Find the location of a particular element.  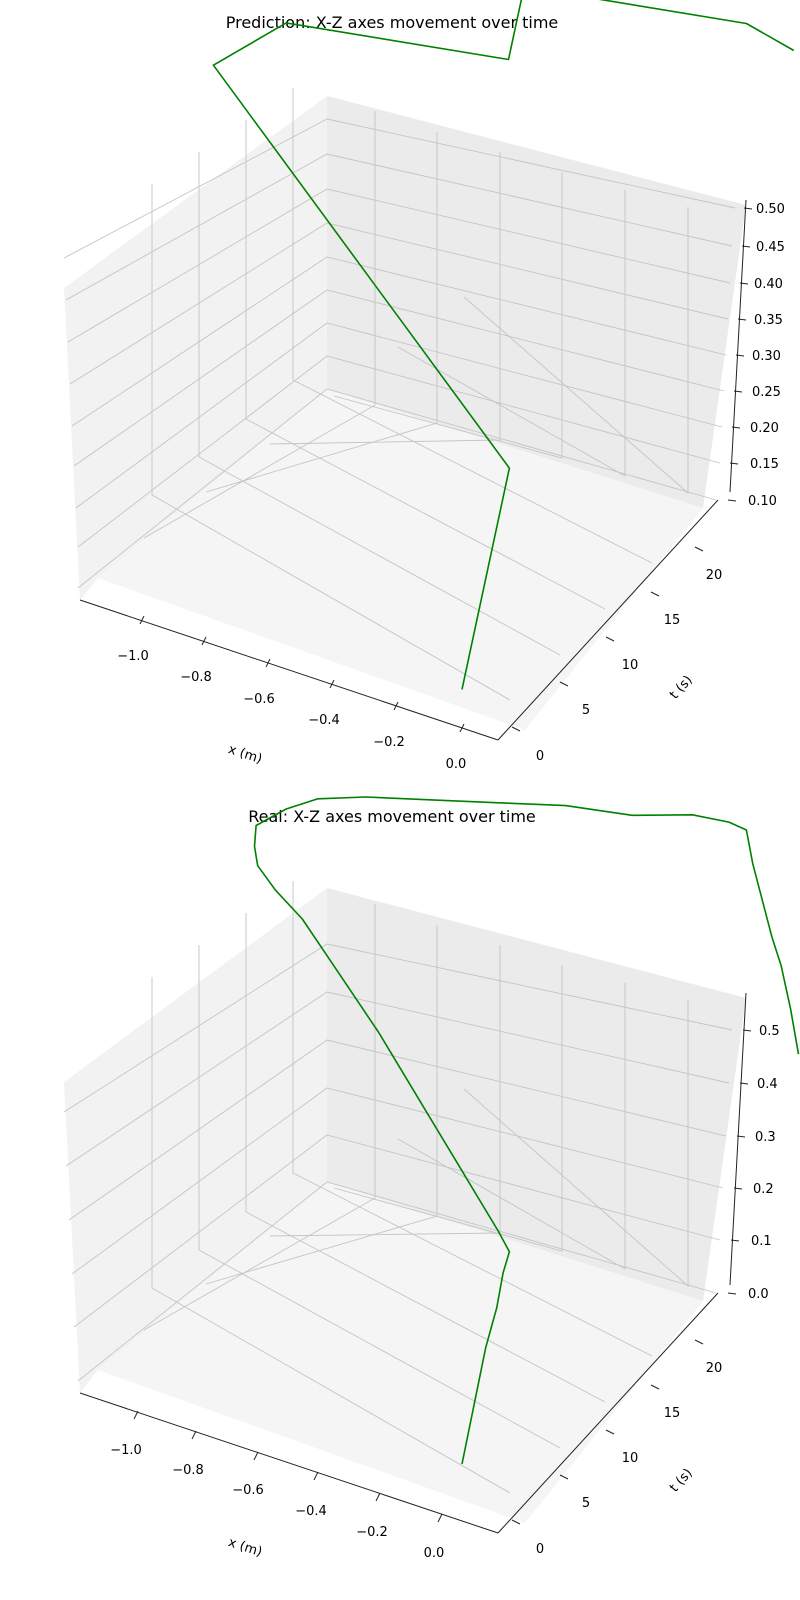

z-tick-label: 0.50 is located at coordinates (770, 209).